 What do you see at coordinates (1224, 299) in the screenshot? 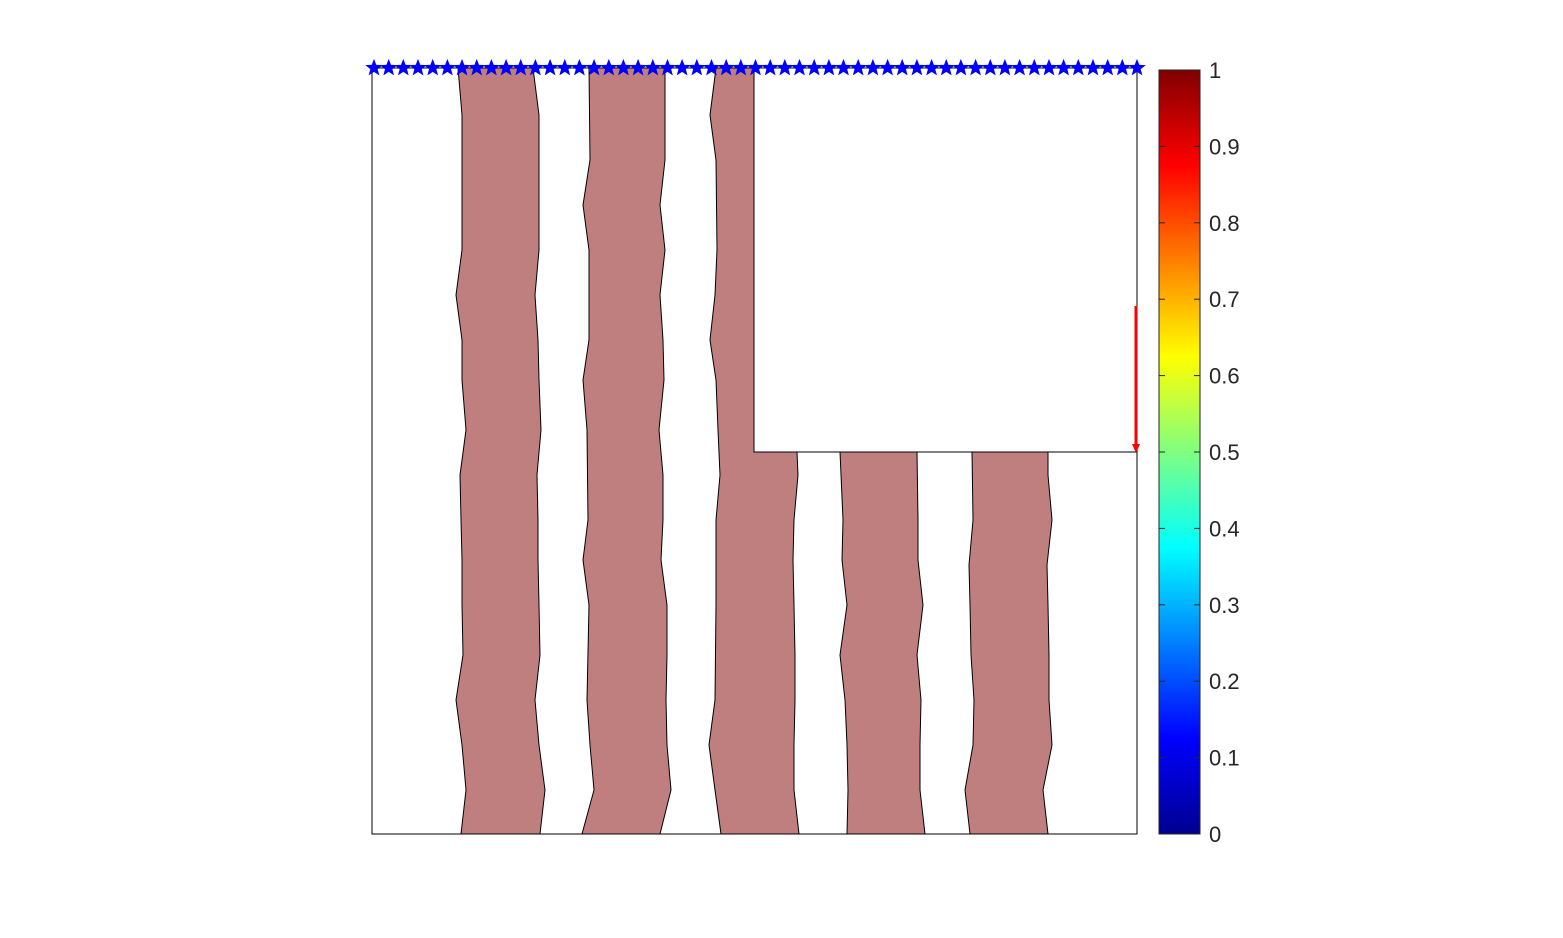
I see `colorbar-tick-label: 0.7` at bounding box center [1224, 299].